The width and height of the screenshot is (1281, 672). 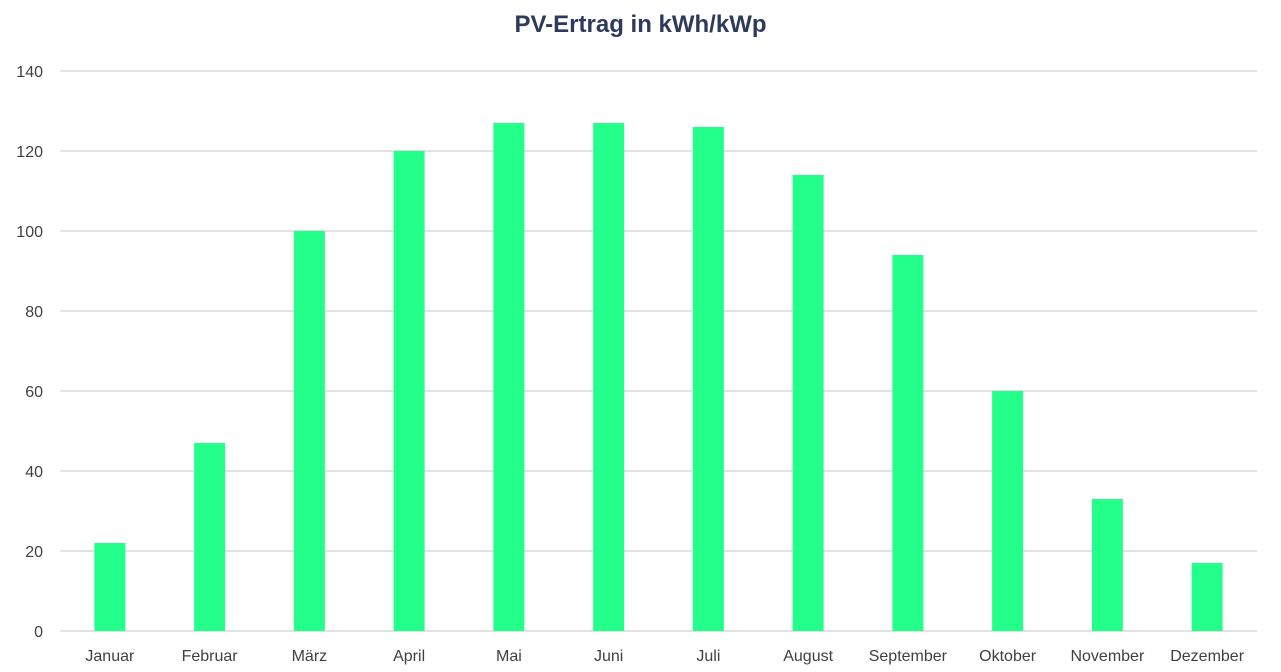 What do you see at coordinates (908, 443) in the screenshot?
I see `bar-september` at bounding box center [908, 443].